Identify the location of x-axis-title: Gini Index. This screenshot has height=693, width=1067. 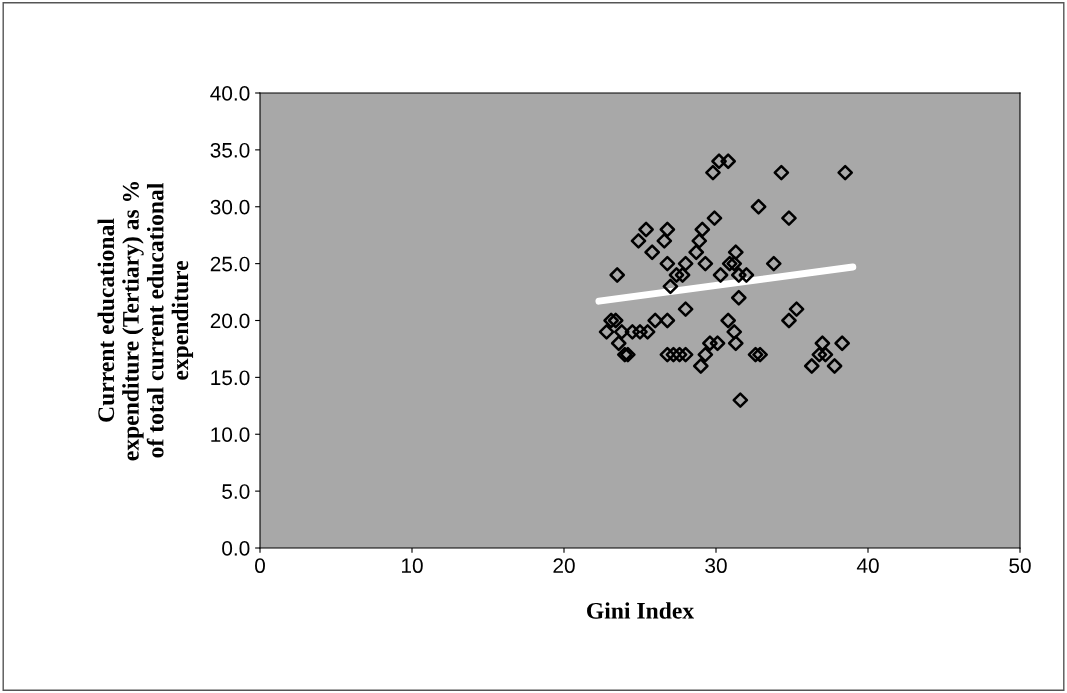
(640, 610).